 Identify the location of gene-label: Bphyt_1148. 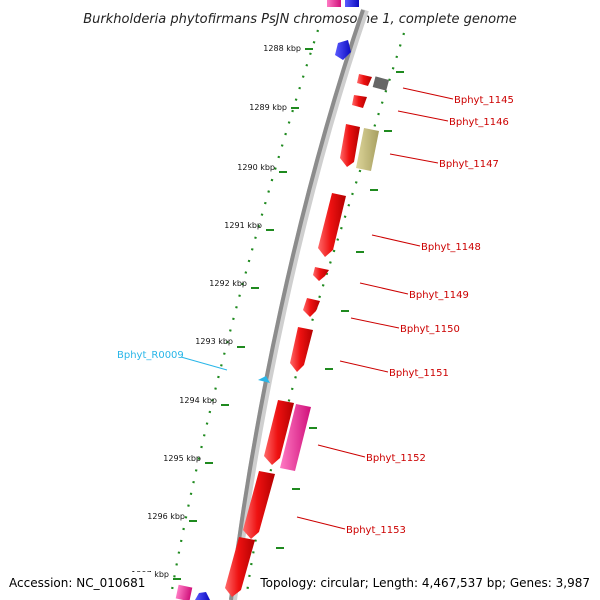
(451, 247).